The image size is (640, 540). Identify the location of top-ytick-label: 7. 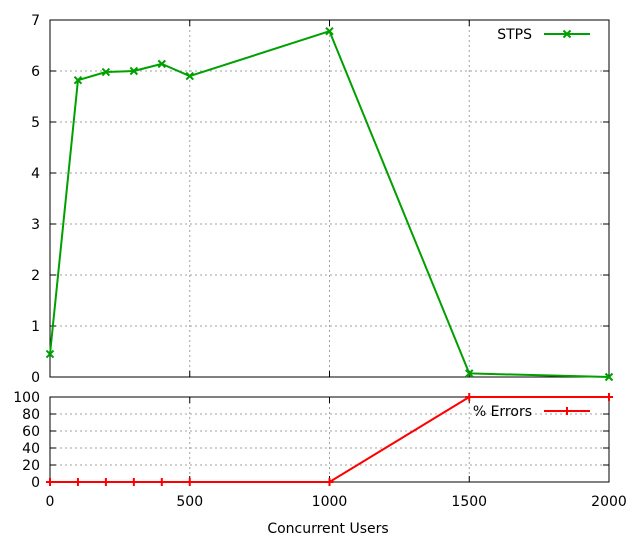
(35, 21).